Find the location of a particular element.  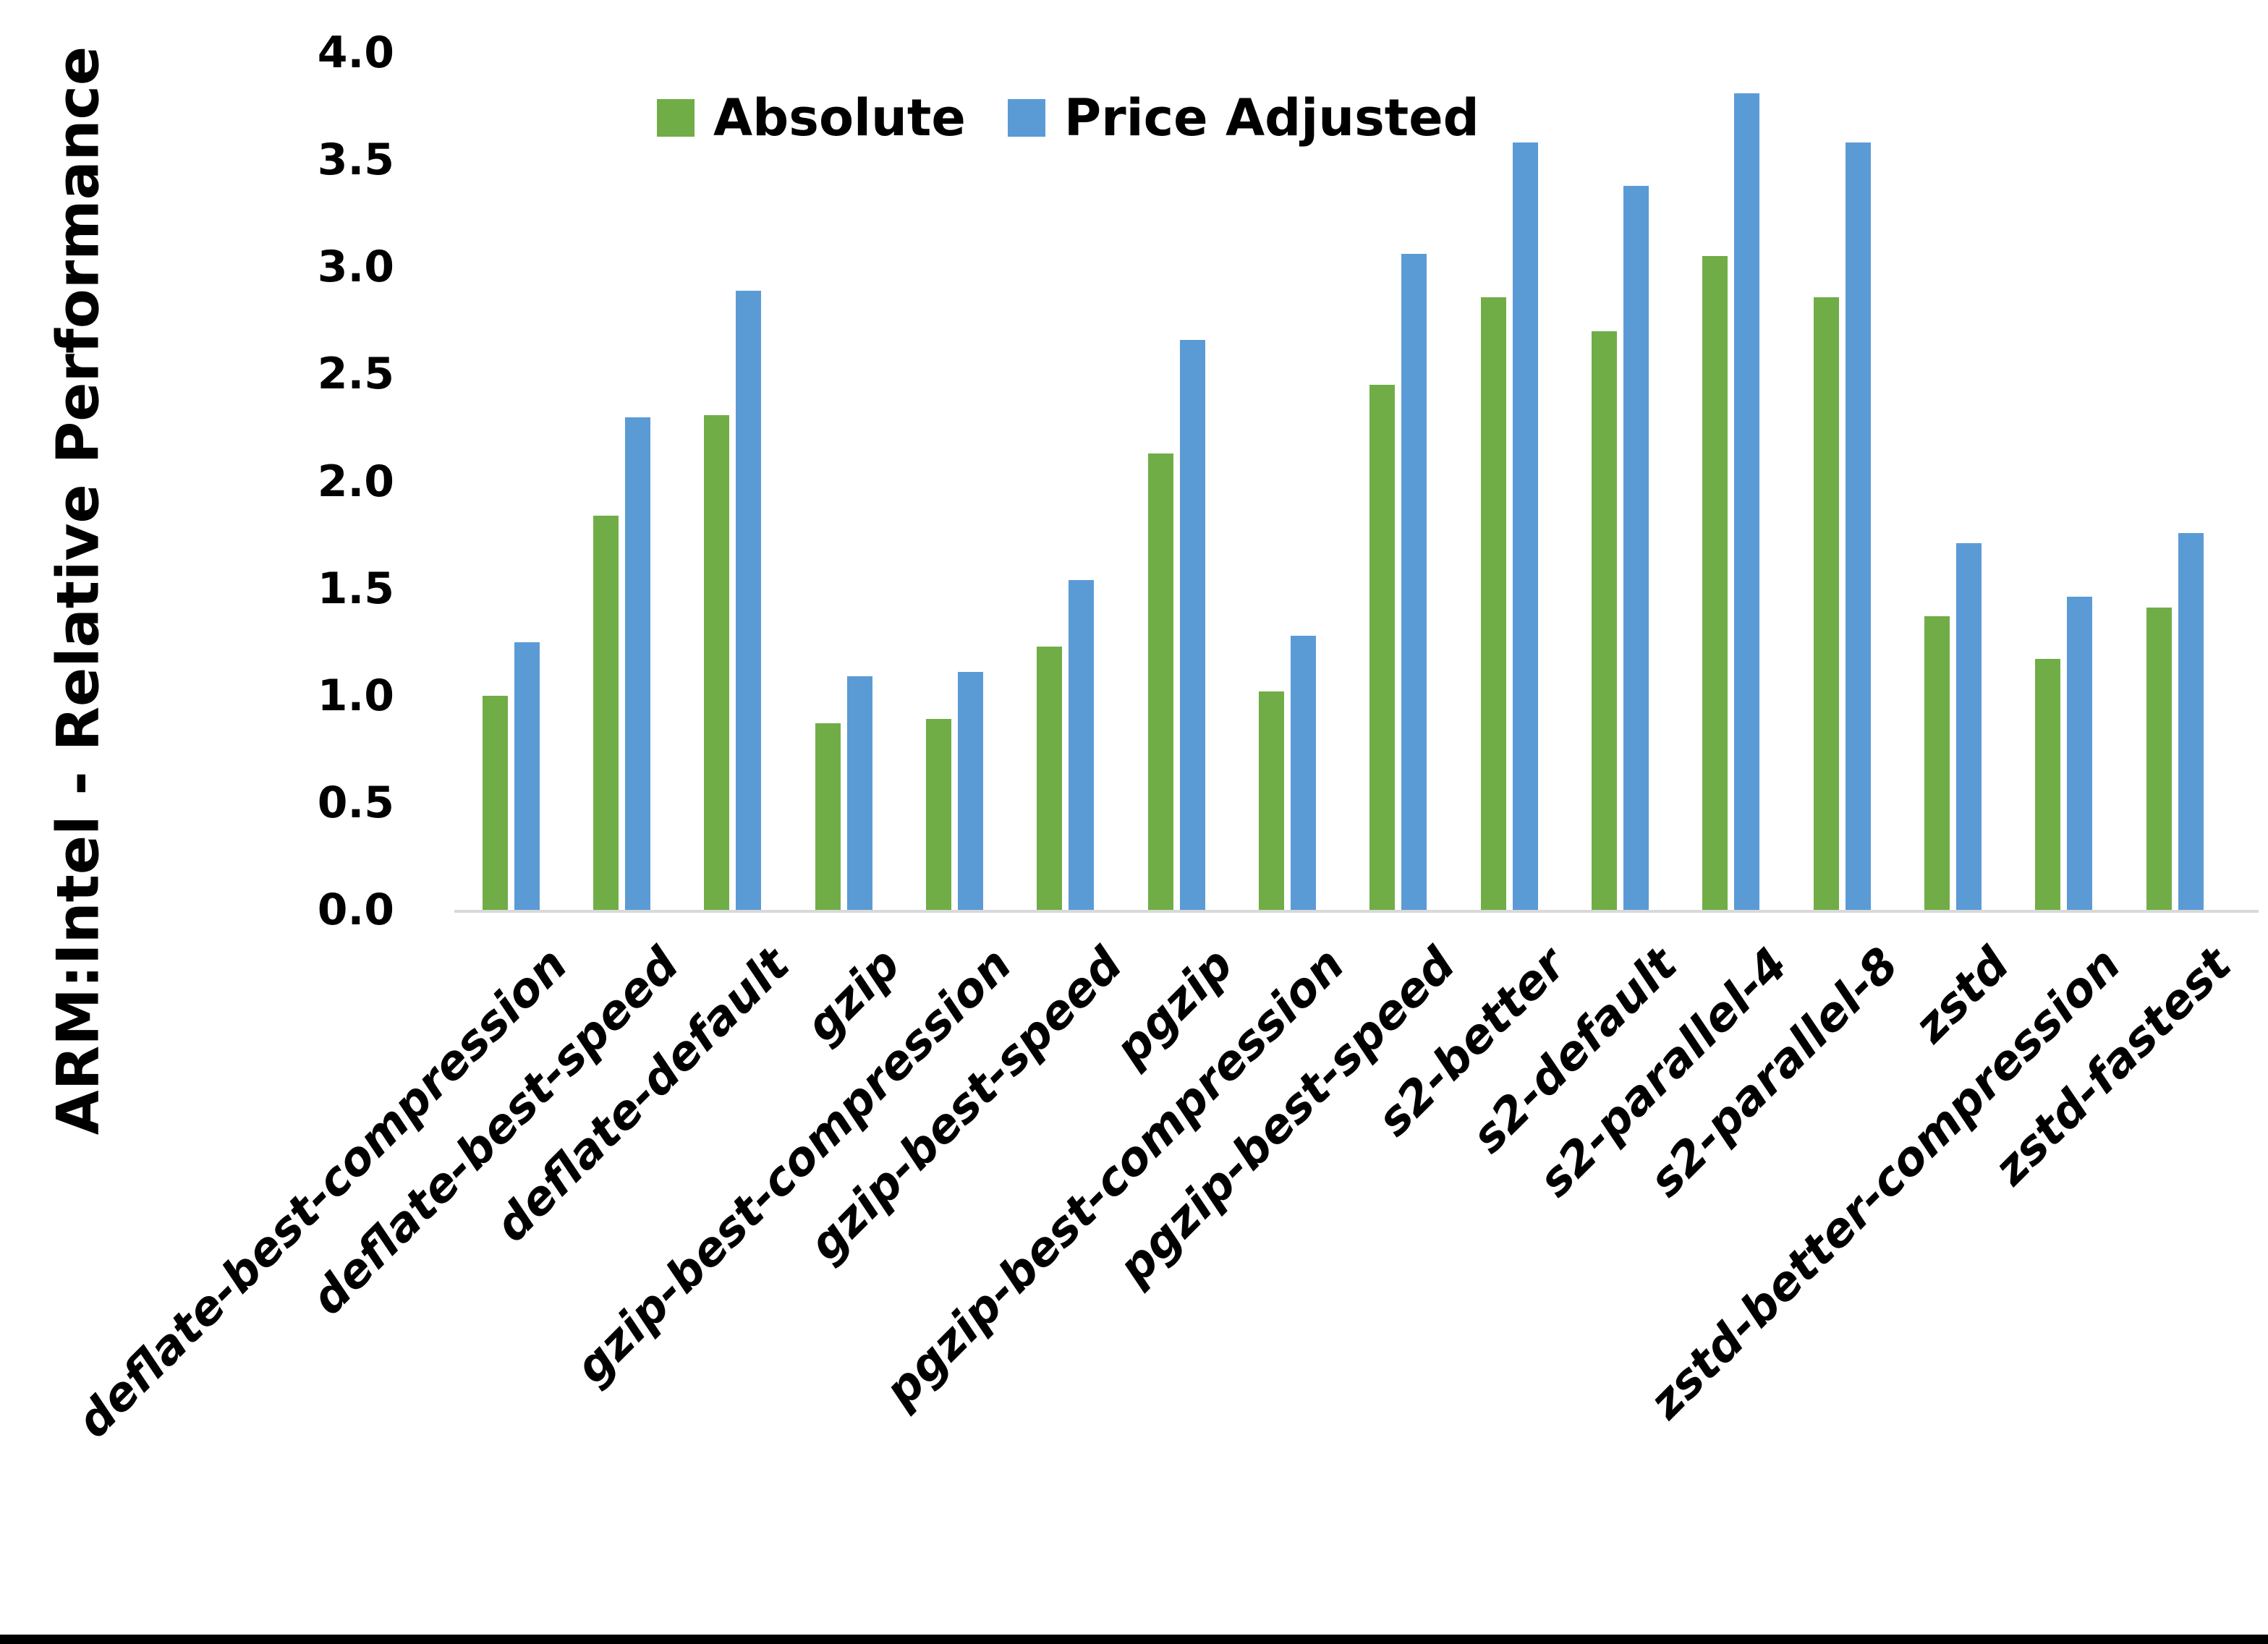

bar-price-adjusted-deflate-default is located at coordinates (749, 600).